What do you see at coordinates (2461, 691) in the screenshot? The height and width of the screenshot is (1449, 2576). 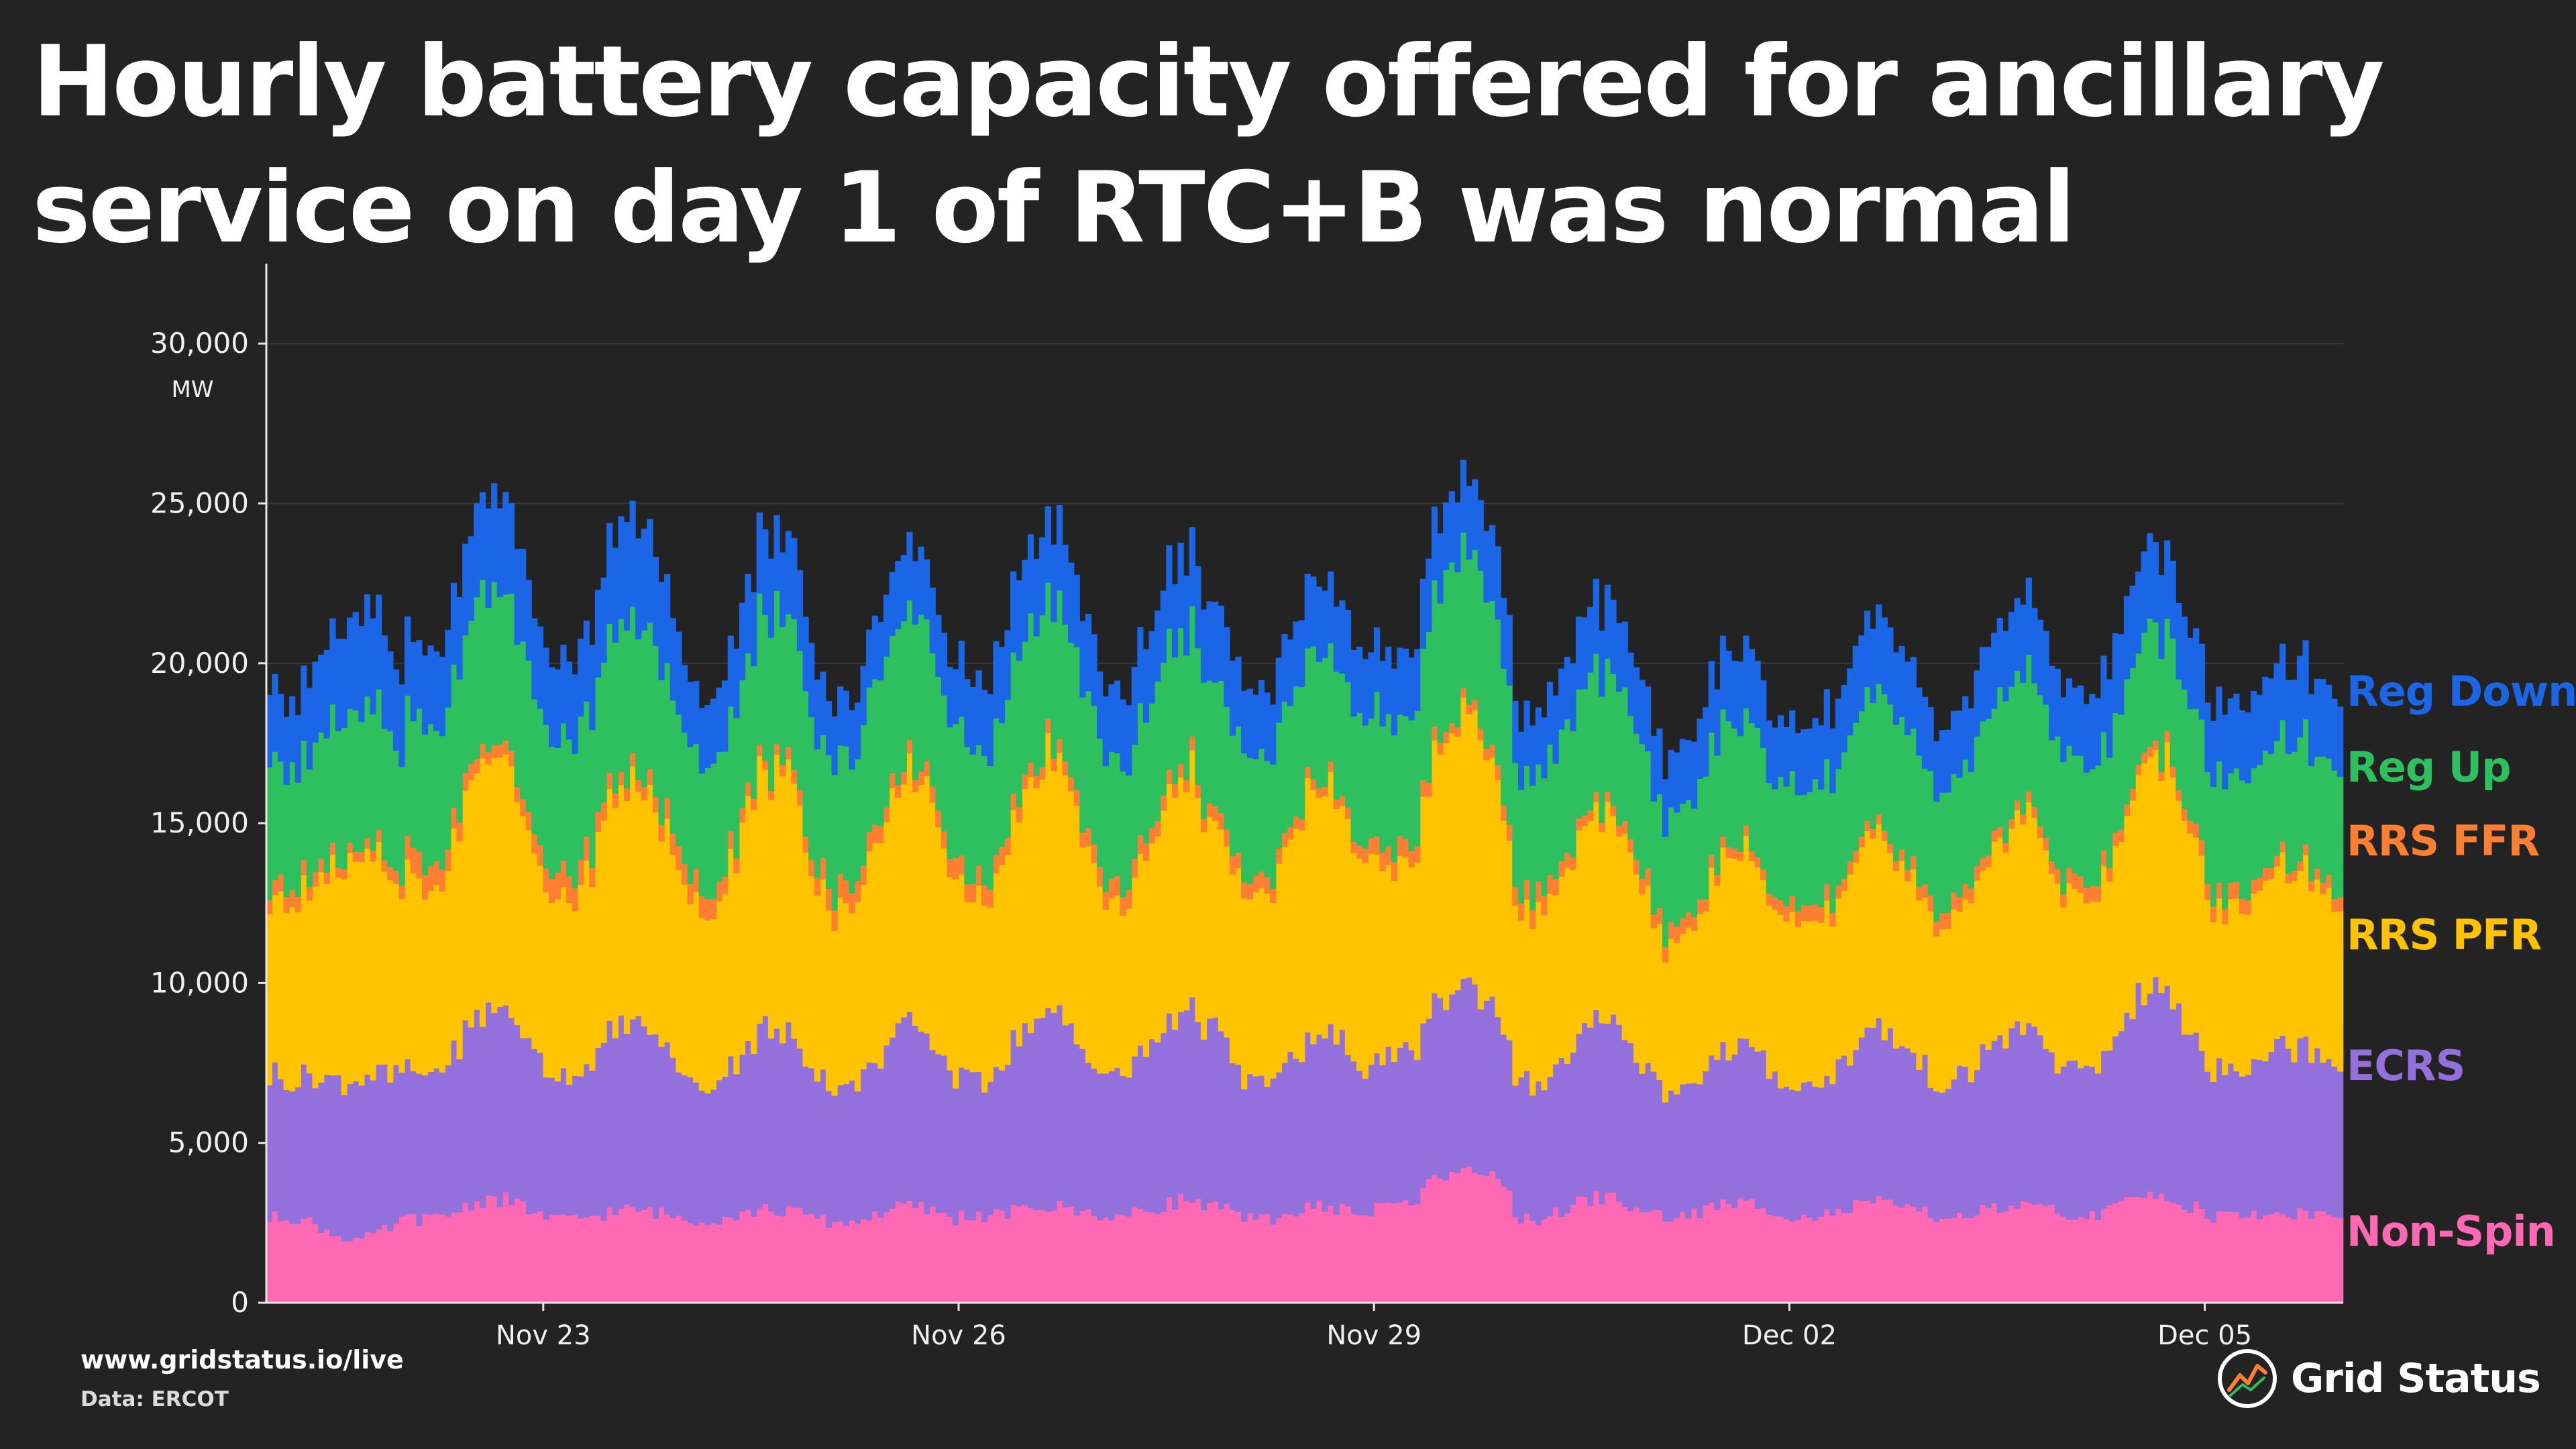 I see `series-label-reg-down: Reg Down` at bounding box center [2461, 691].